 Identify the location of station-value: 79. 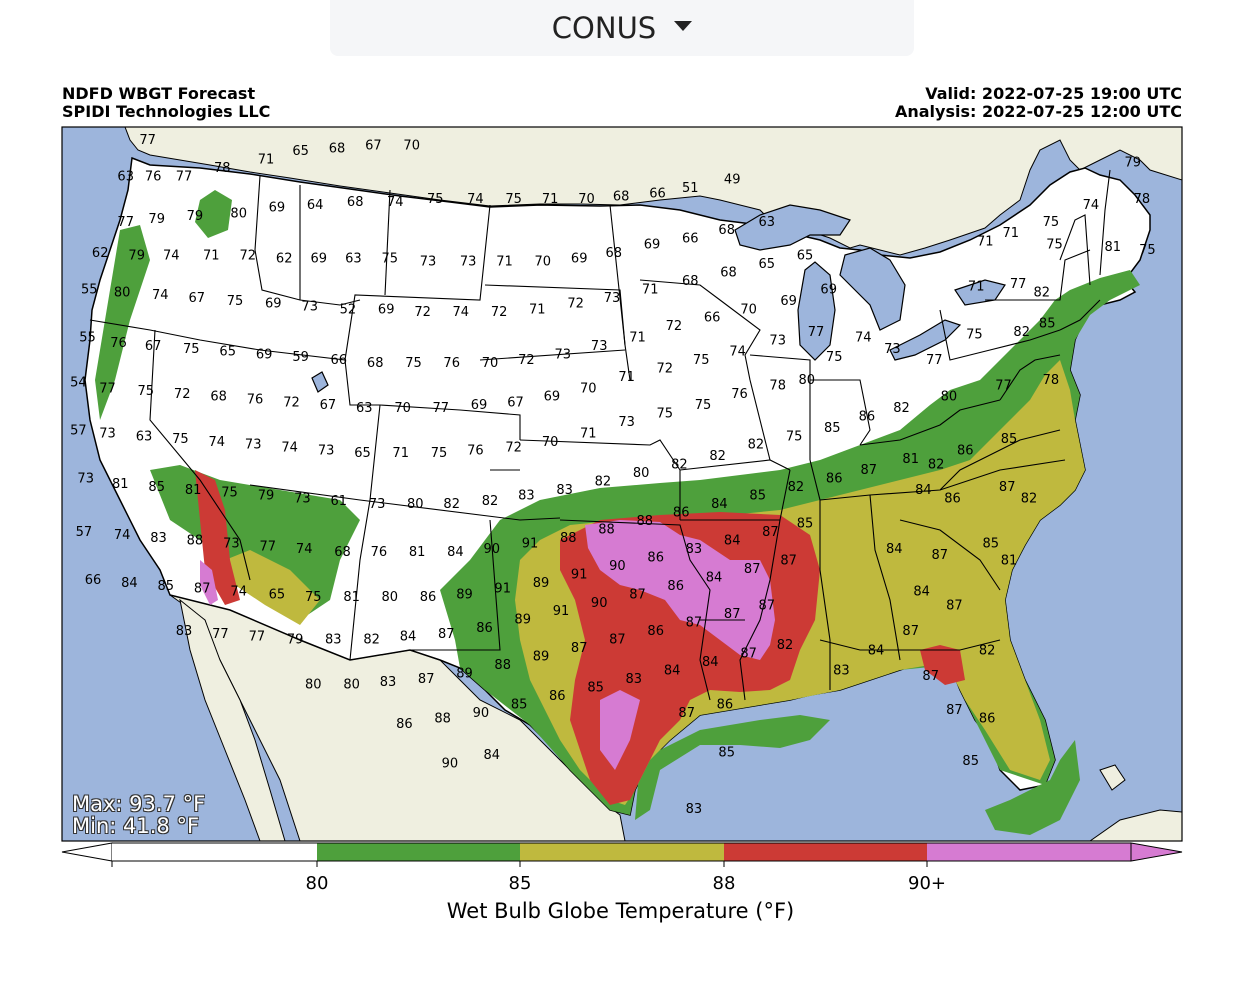
(295, 640).